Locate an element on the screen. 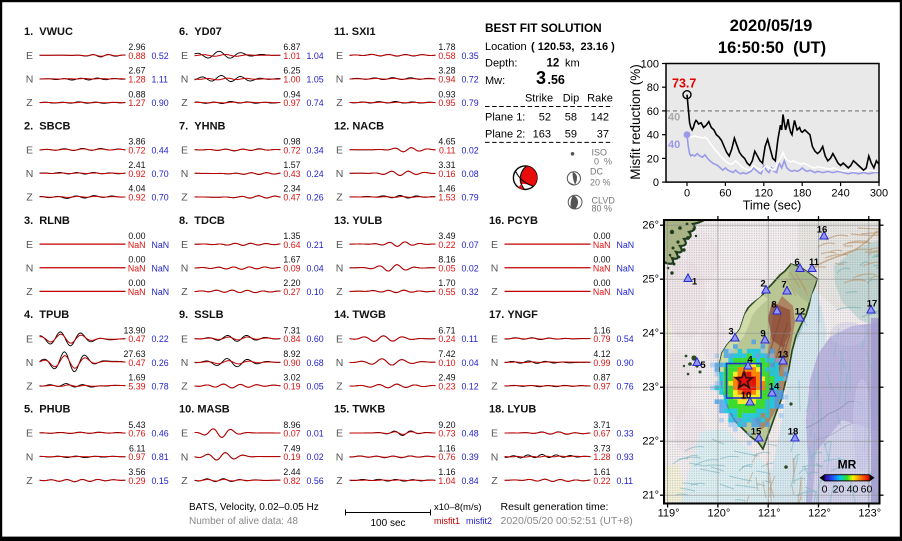 Image resolution: width=902 pixels, height=541 pixels. svg-text: 7. YHNB is located at coordinates (202, 126).